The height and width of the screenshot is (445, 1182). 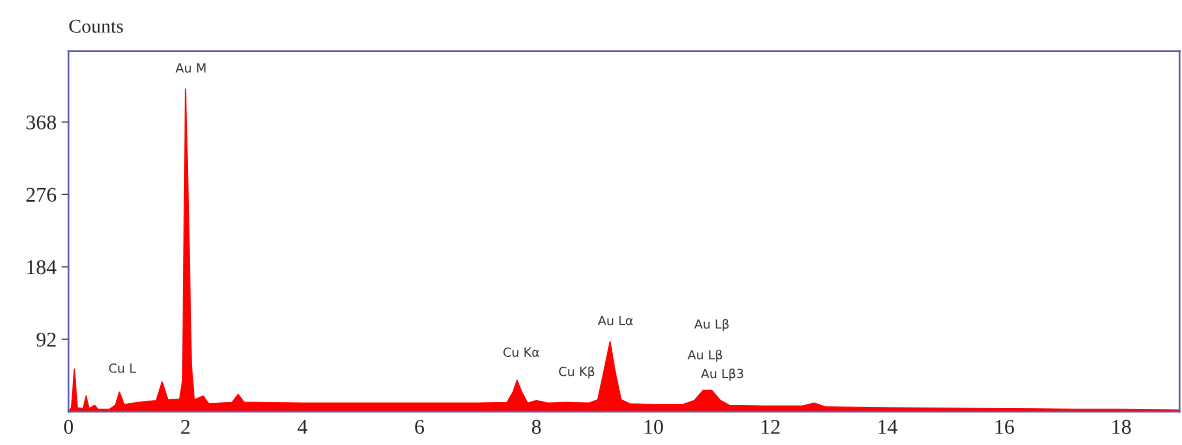 I want to click on y-tick-label: 92, so click(x=46, y=339).